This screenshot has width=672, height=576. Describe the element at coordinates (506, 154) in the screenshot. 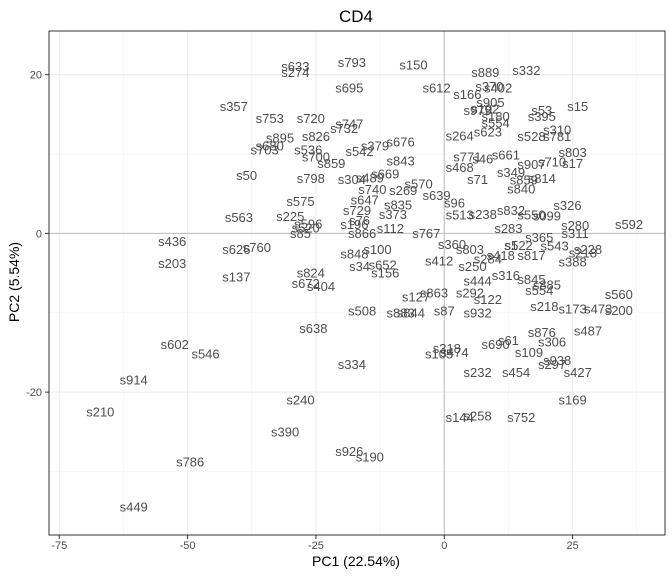

I see `sample-label: s661` at that location.